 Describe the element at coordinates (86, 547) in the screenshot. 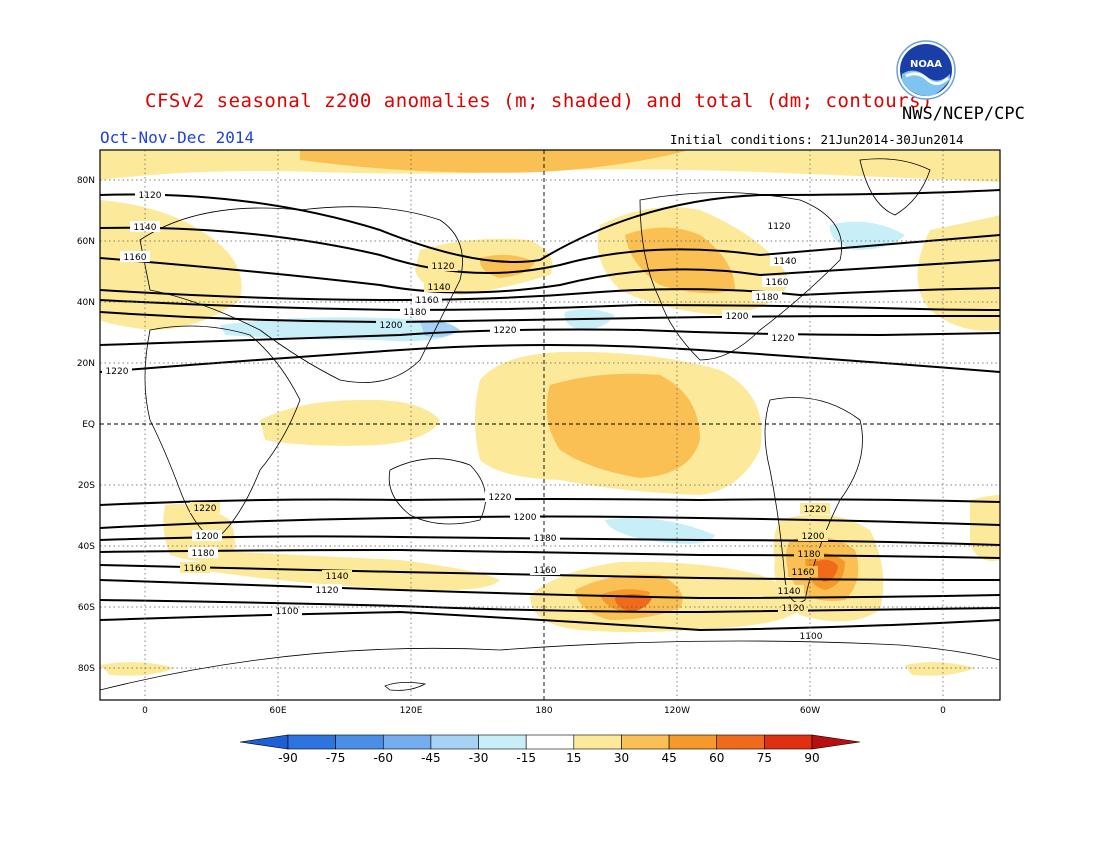

I see `svg-text: 40S` at that location.